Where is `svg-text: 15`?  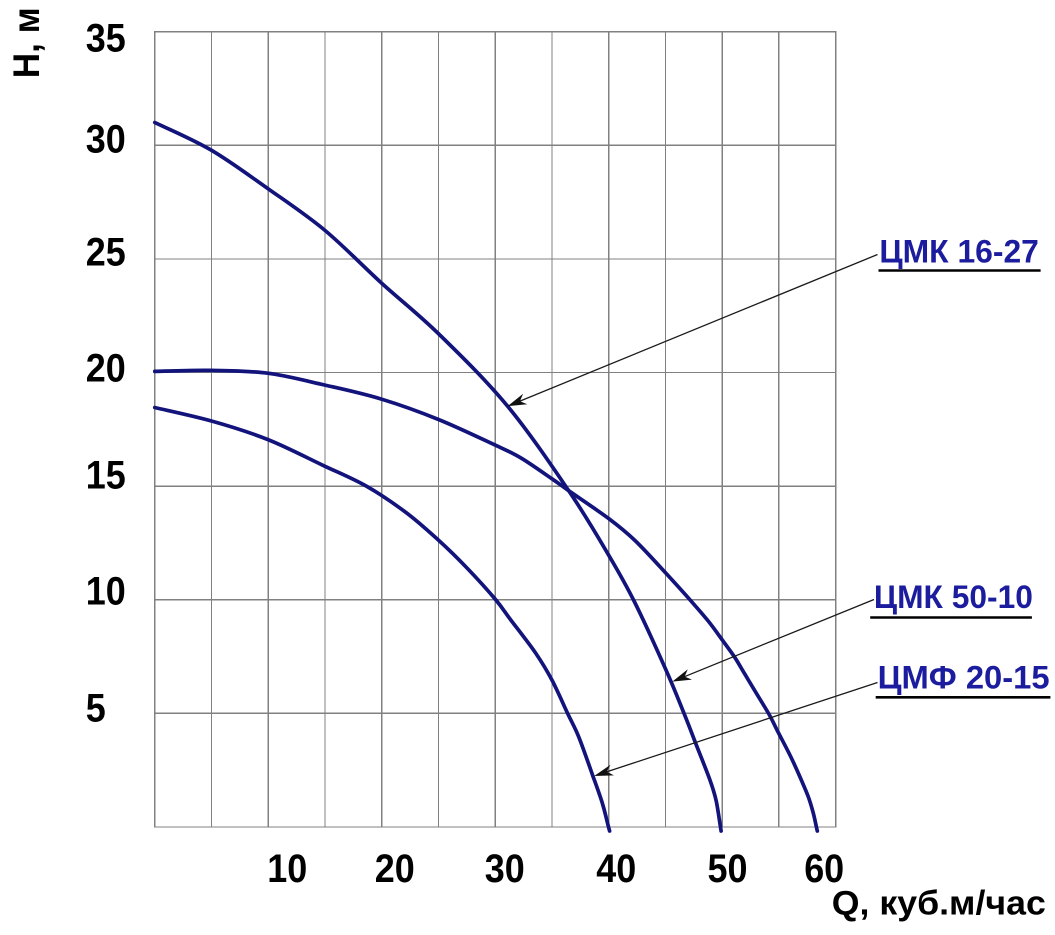
svg-text: 15 is located at coordinates (106, 476).